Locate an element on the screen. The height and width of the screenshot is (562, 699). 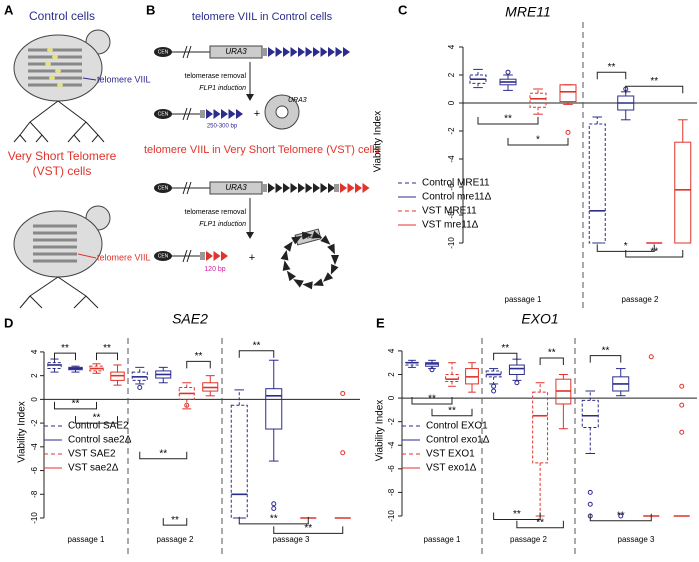
panel-label: E is located at coordinates (380, 322).